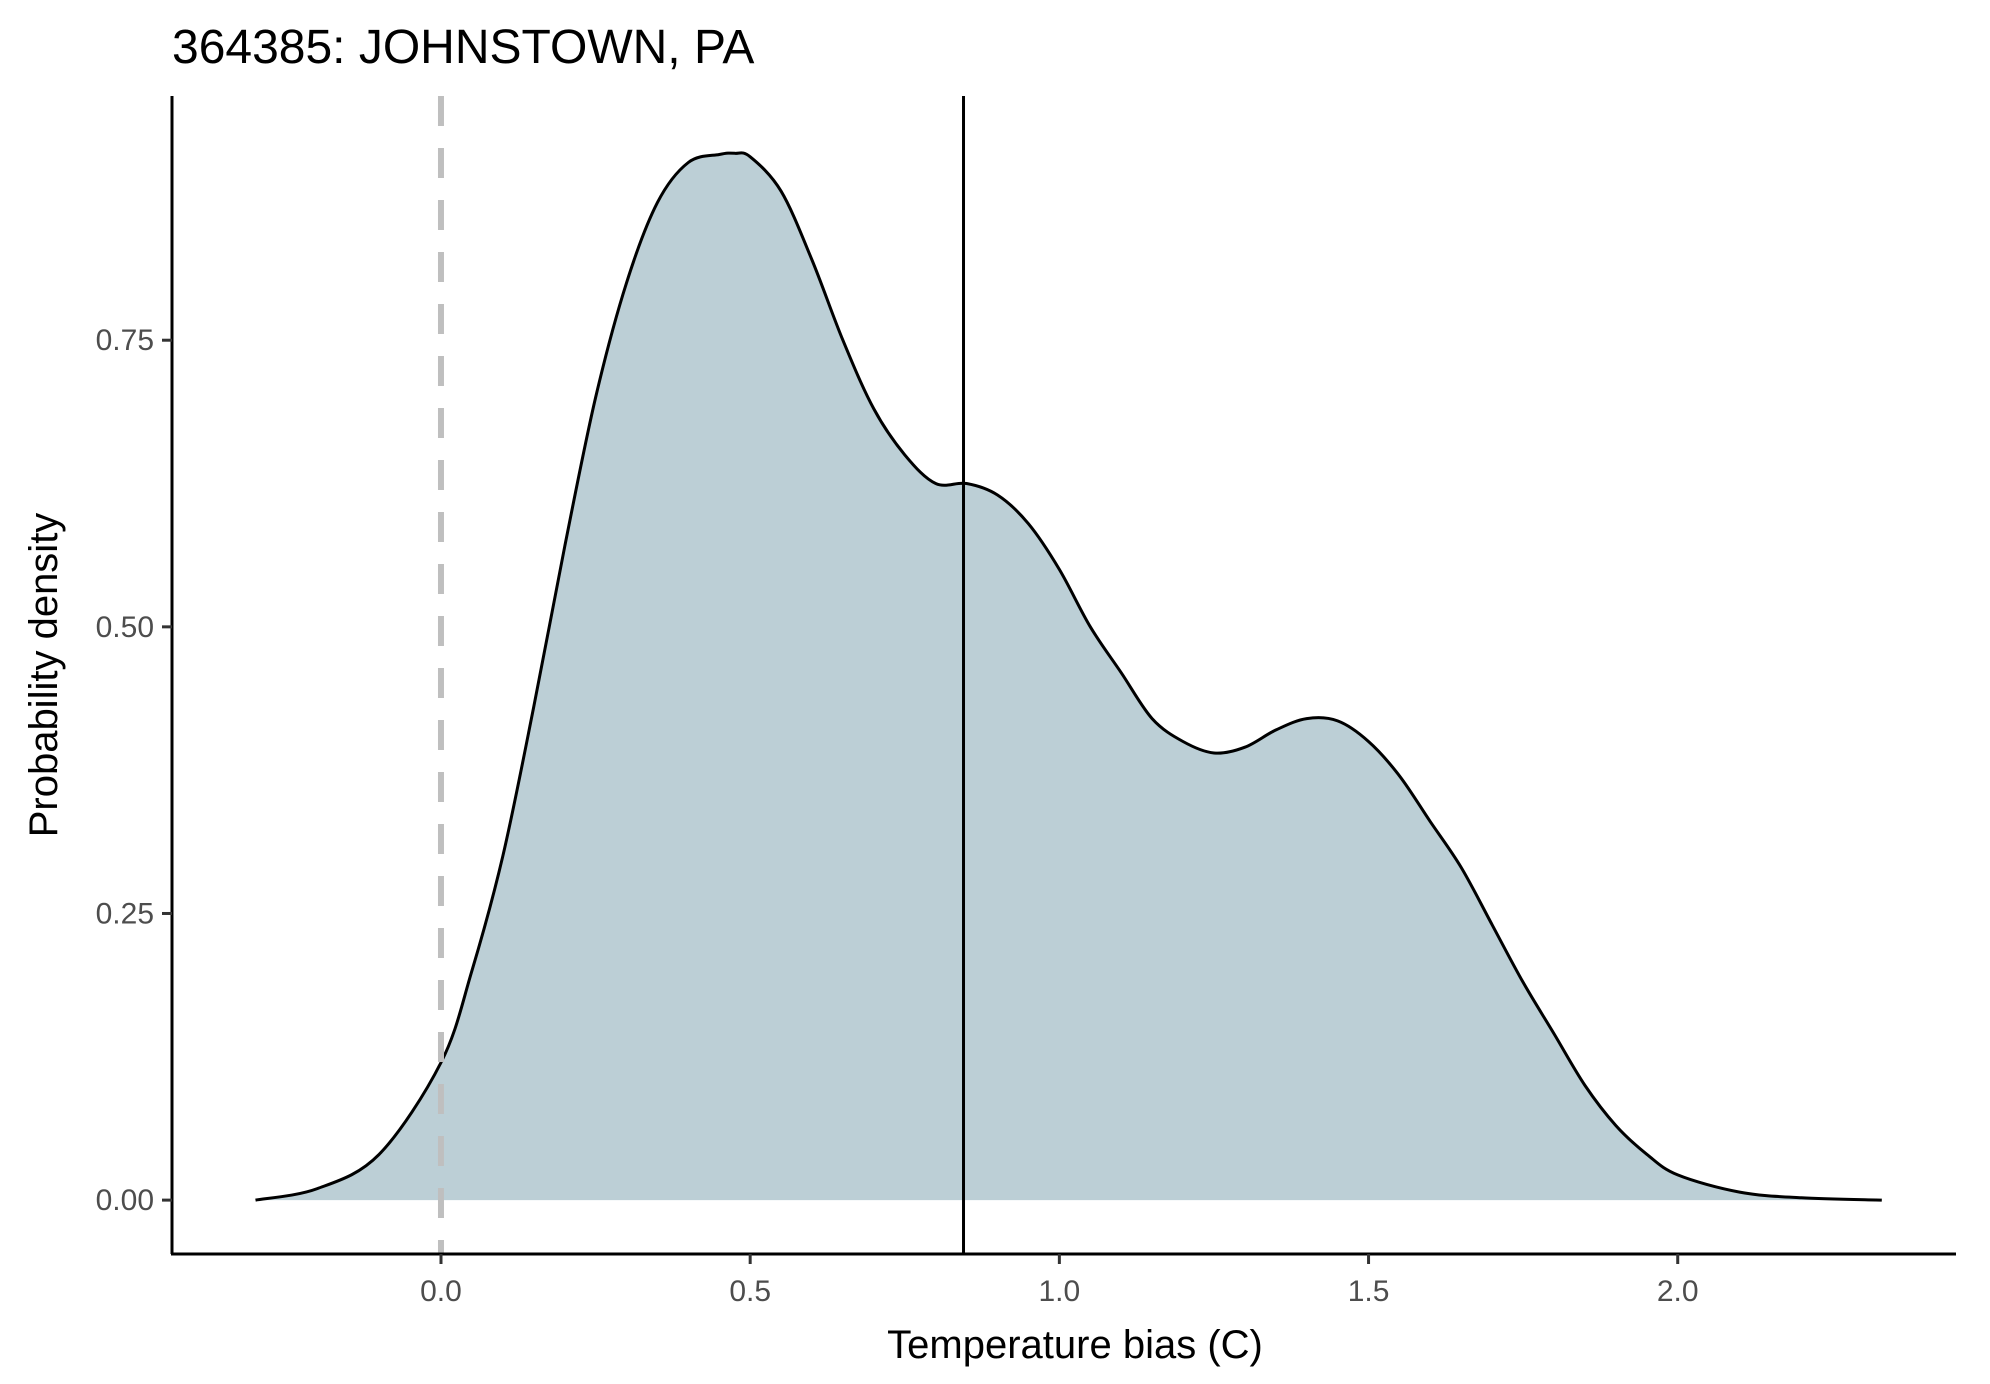 Image resolution: width=1990 pixels, height=1384 pixels. I want to click on y-tick-label: 0.00, so click(125, 1200).